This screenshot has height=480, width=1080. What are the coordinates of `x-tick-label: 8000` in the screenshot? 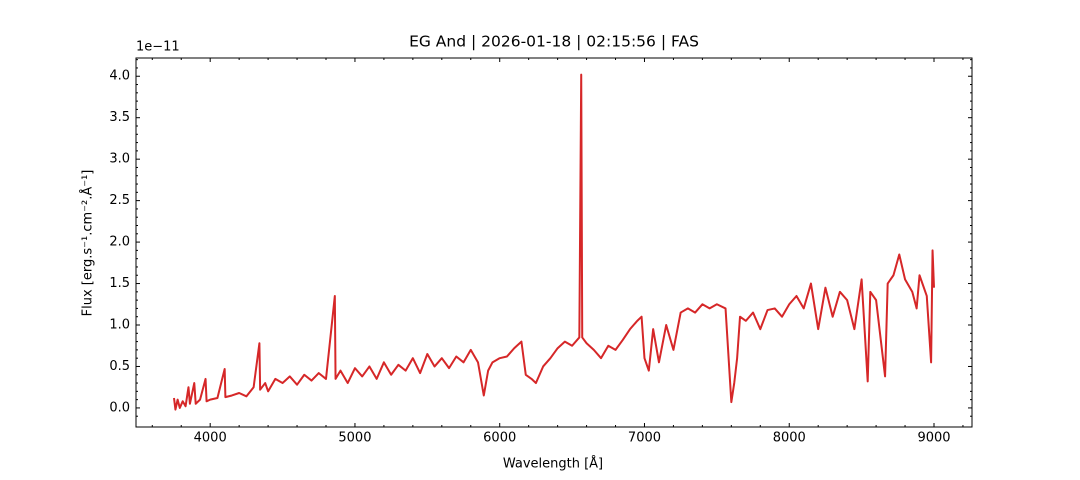 It's located at (789, 438).